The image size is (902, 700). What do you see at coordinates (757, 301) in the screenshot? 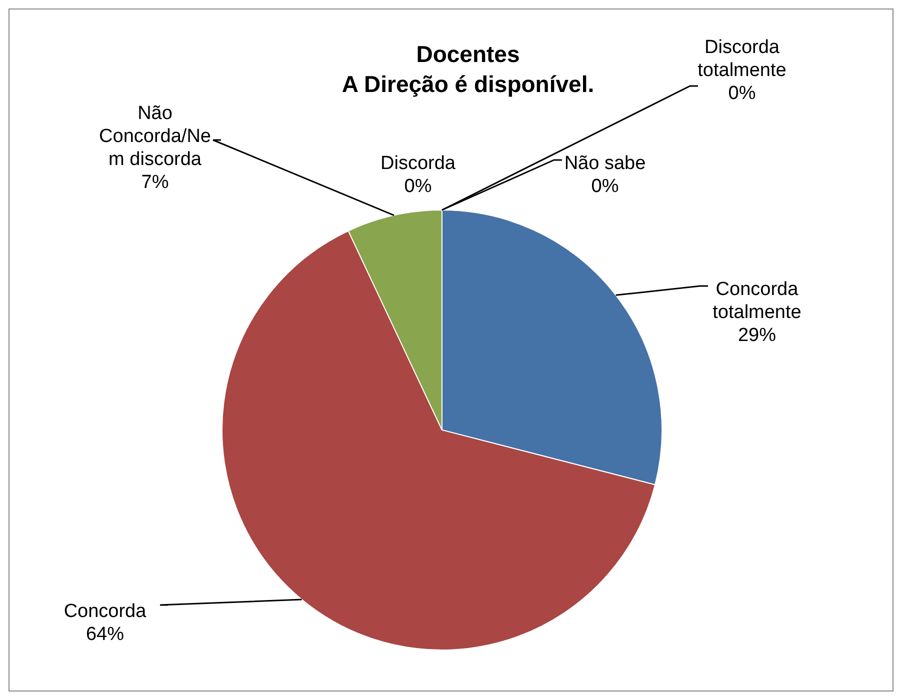
I see `slice-label: Concorda totalmente` at bounding box center [757, 301].